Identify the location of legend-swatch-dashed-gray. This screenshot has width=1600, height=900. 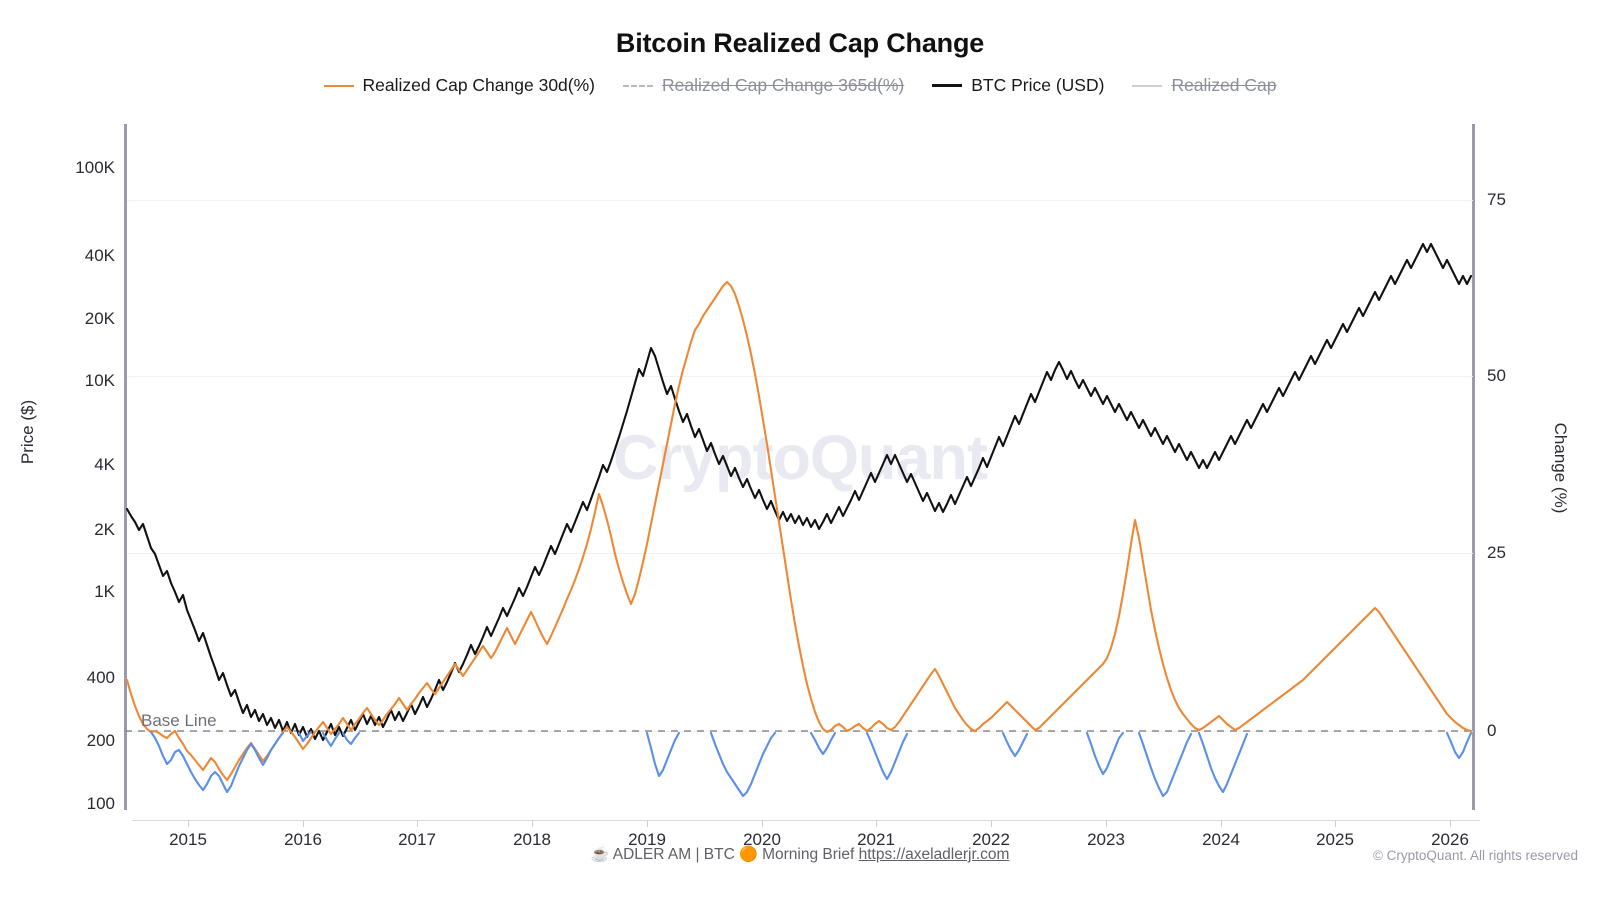
(638, 85).